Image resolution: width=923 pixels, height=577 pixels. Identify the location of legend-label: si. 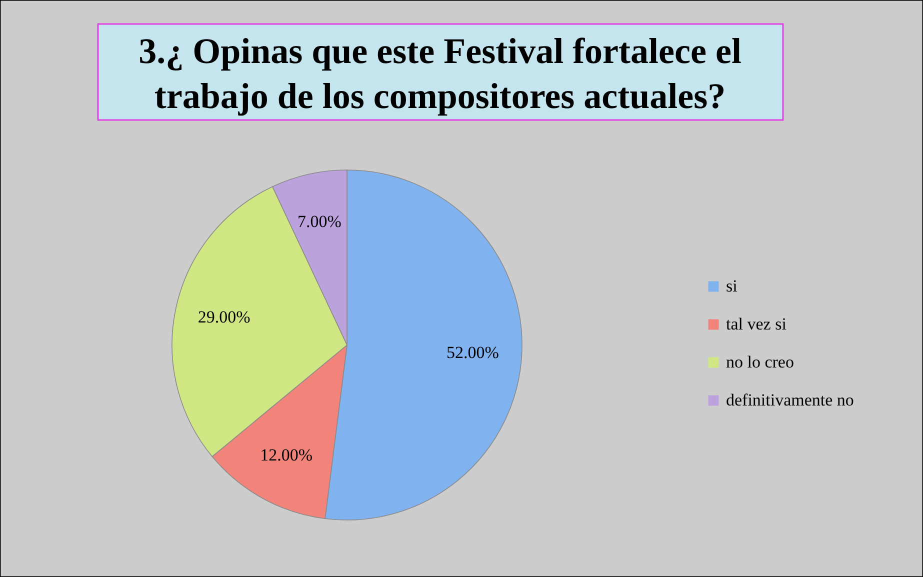
(732, 286).